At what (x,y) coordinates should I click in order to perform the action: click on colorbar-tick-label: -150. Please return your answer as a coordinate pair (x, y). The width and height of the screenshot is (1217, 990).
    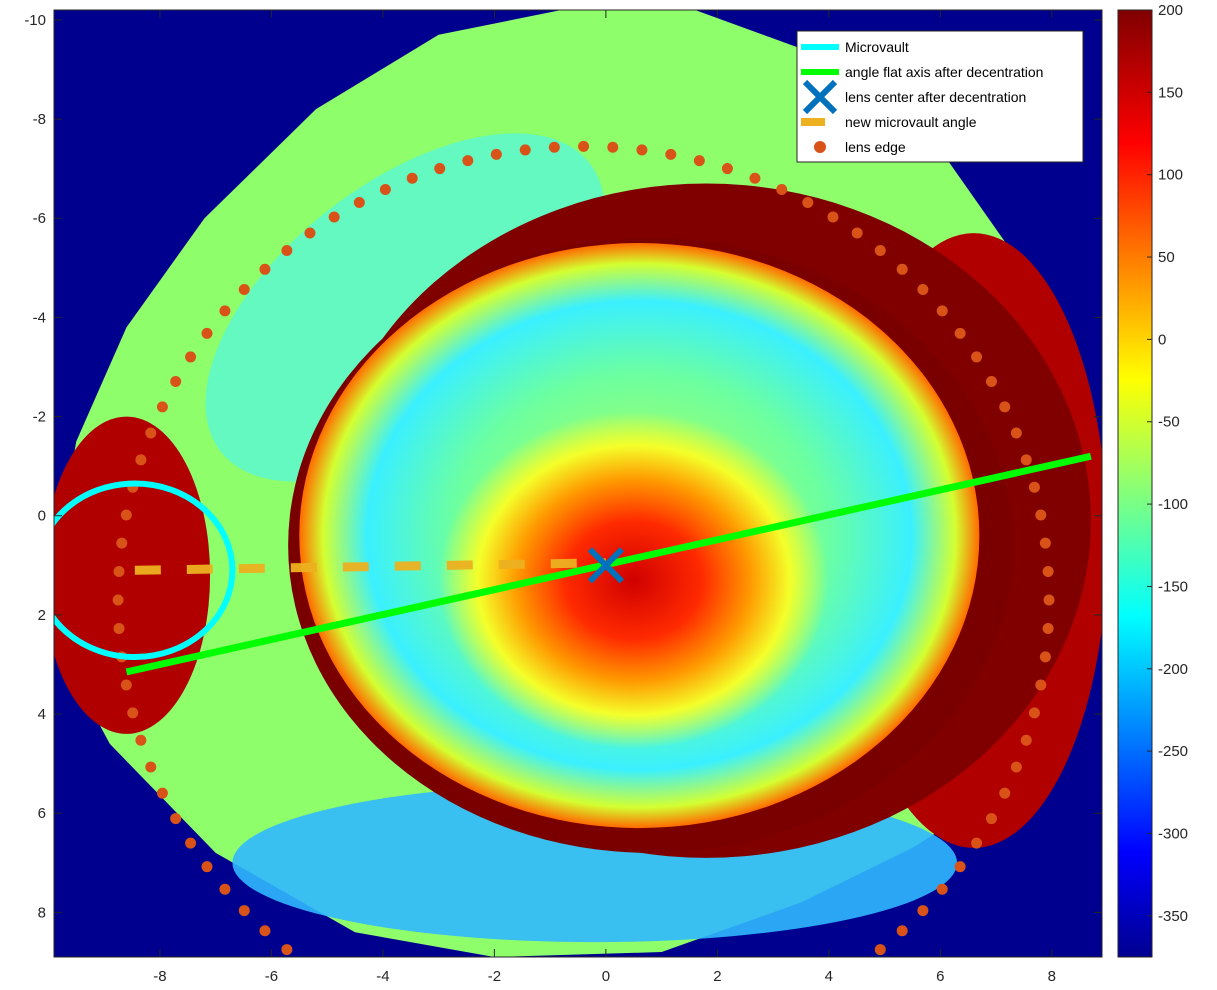
    Looking at the image, I should click on (1173, 586).